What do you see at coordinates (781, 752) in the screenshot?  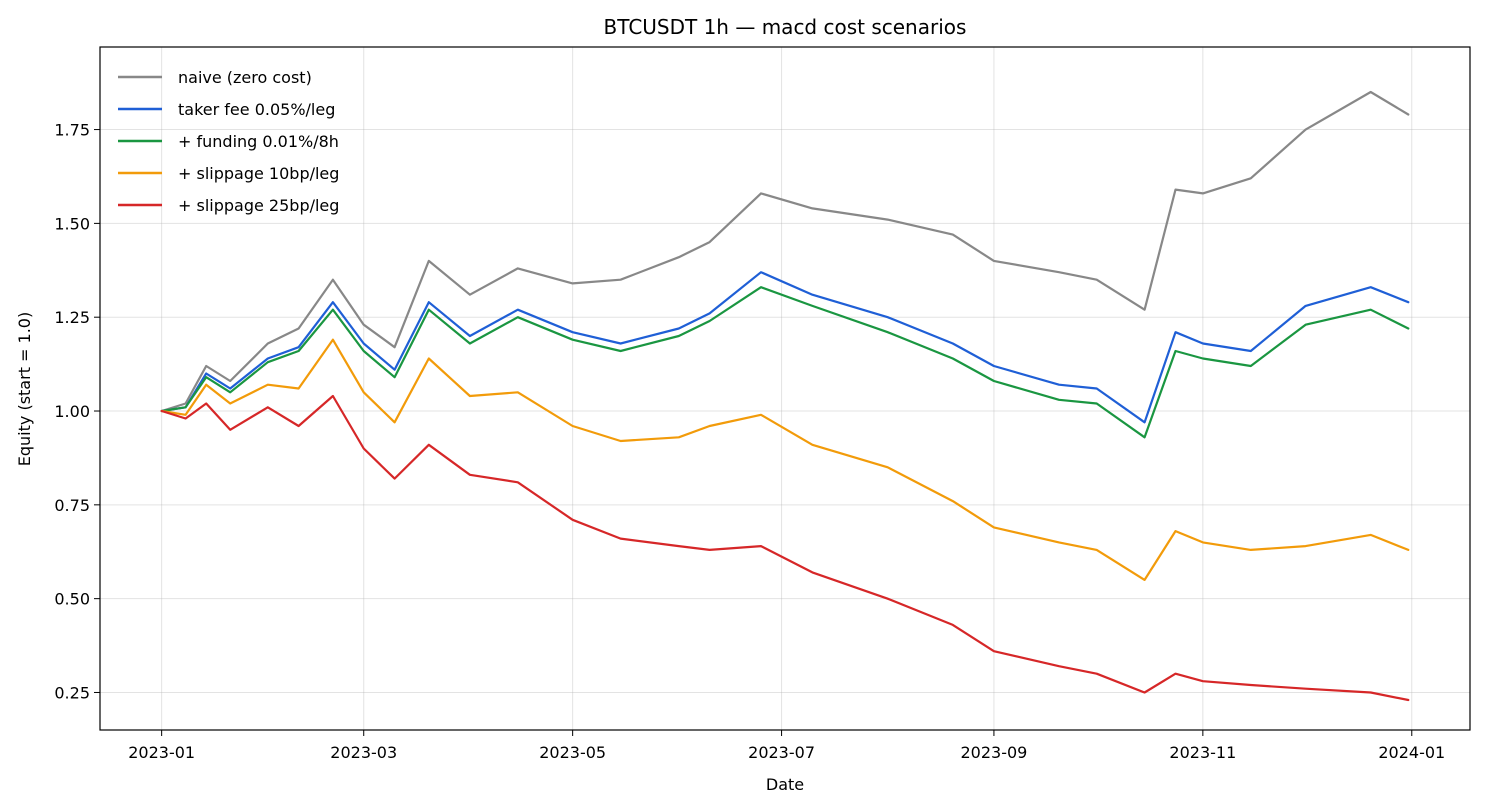 I see `x-tick-label: 2023-07` at bounding box center [781, 752].